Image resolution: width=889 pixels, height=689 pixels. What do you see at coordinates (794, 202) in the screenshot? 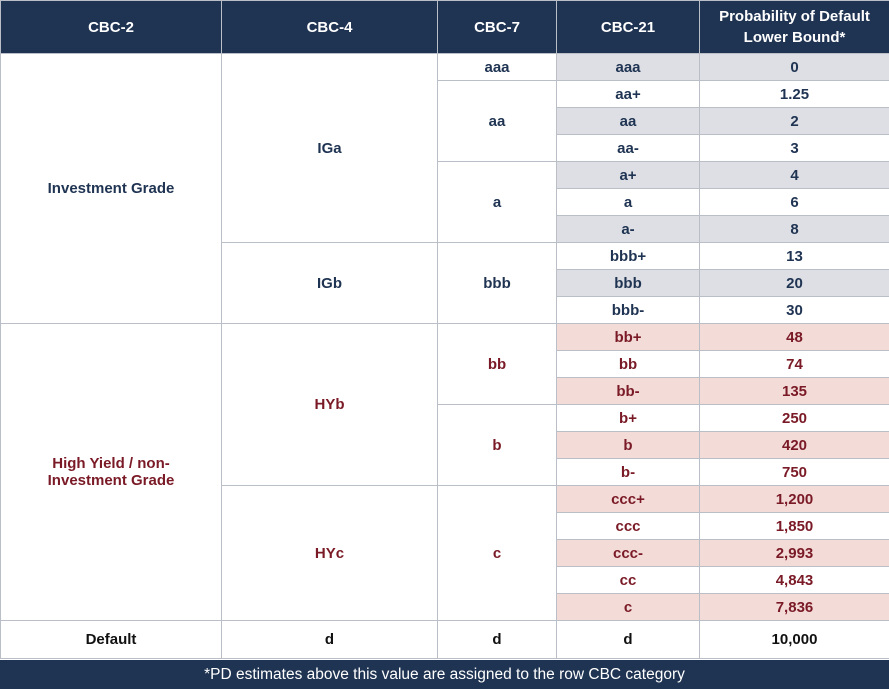
I see `pd-cell: 6` at bounding box center [794, 202].